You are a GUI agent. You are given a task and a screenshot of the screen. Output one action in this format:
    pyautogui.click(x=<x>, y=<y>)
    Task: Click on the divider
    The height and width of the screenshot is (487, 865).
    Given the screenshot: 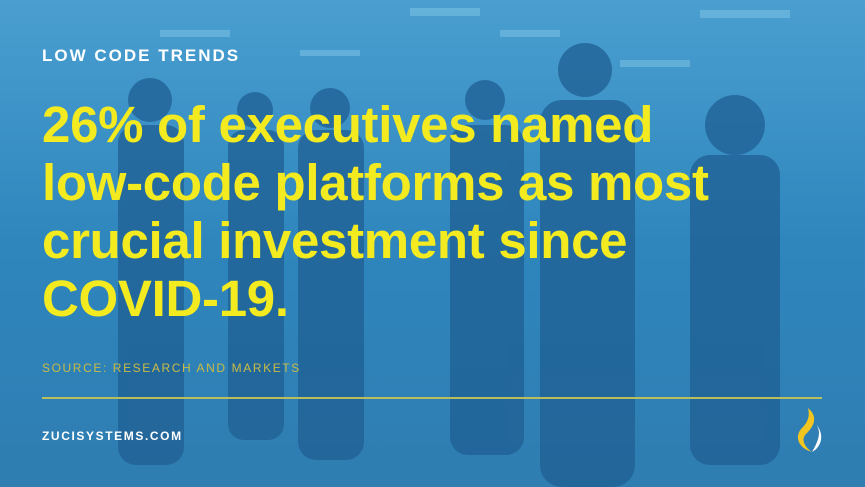 What is the action you would take?
    pyautogui.click(x=432, y=398)
    